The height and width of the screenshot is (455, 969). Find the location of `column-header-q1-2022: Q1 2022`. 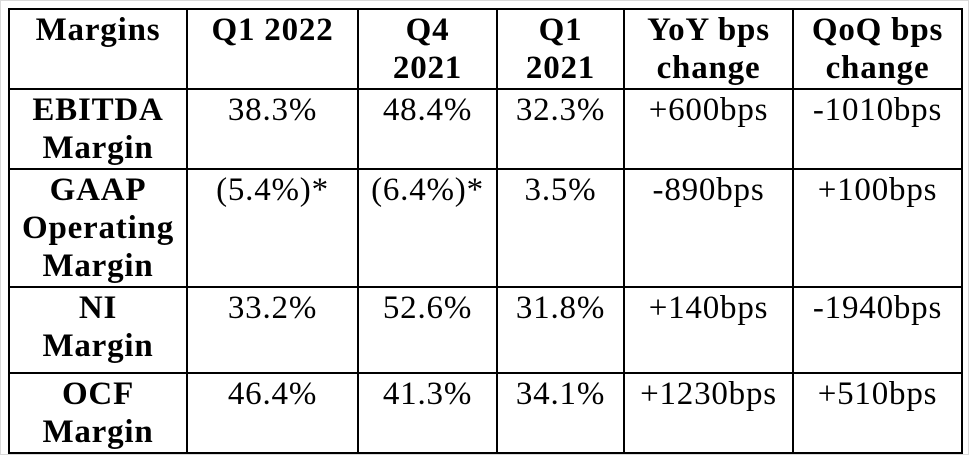

column-header-q1-2022: Q1 2022 is located at coordinates (272, 49).